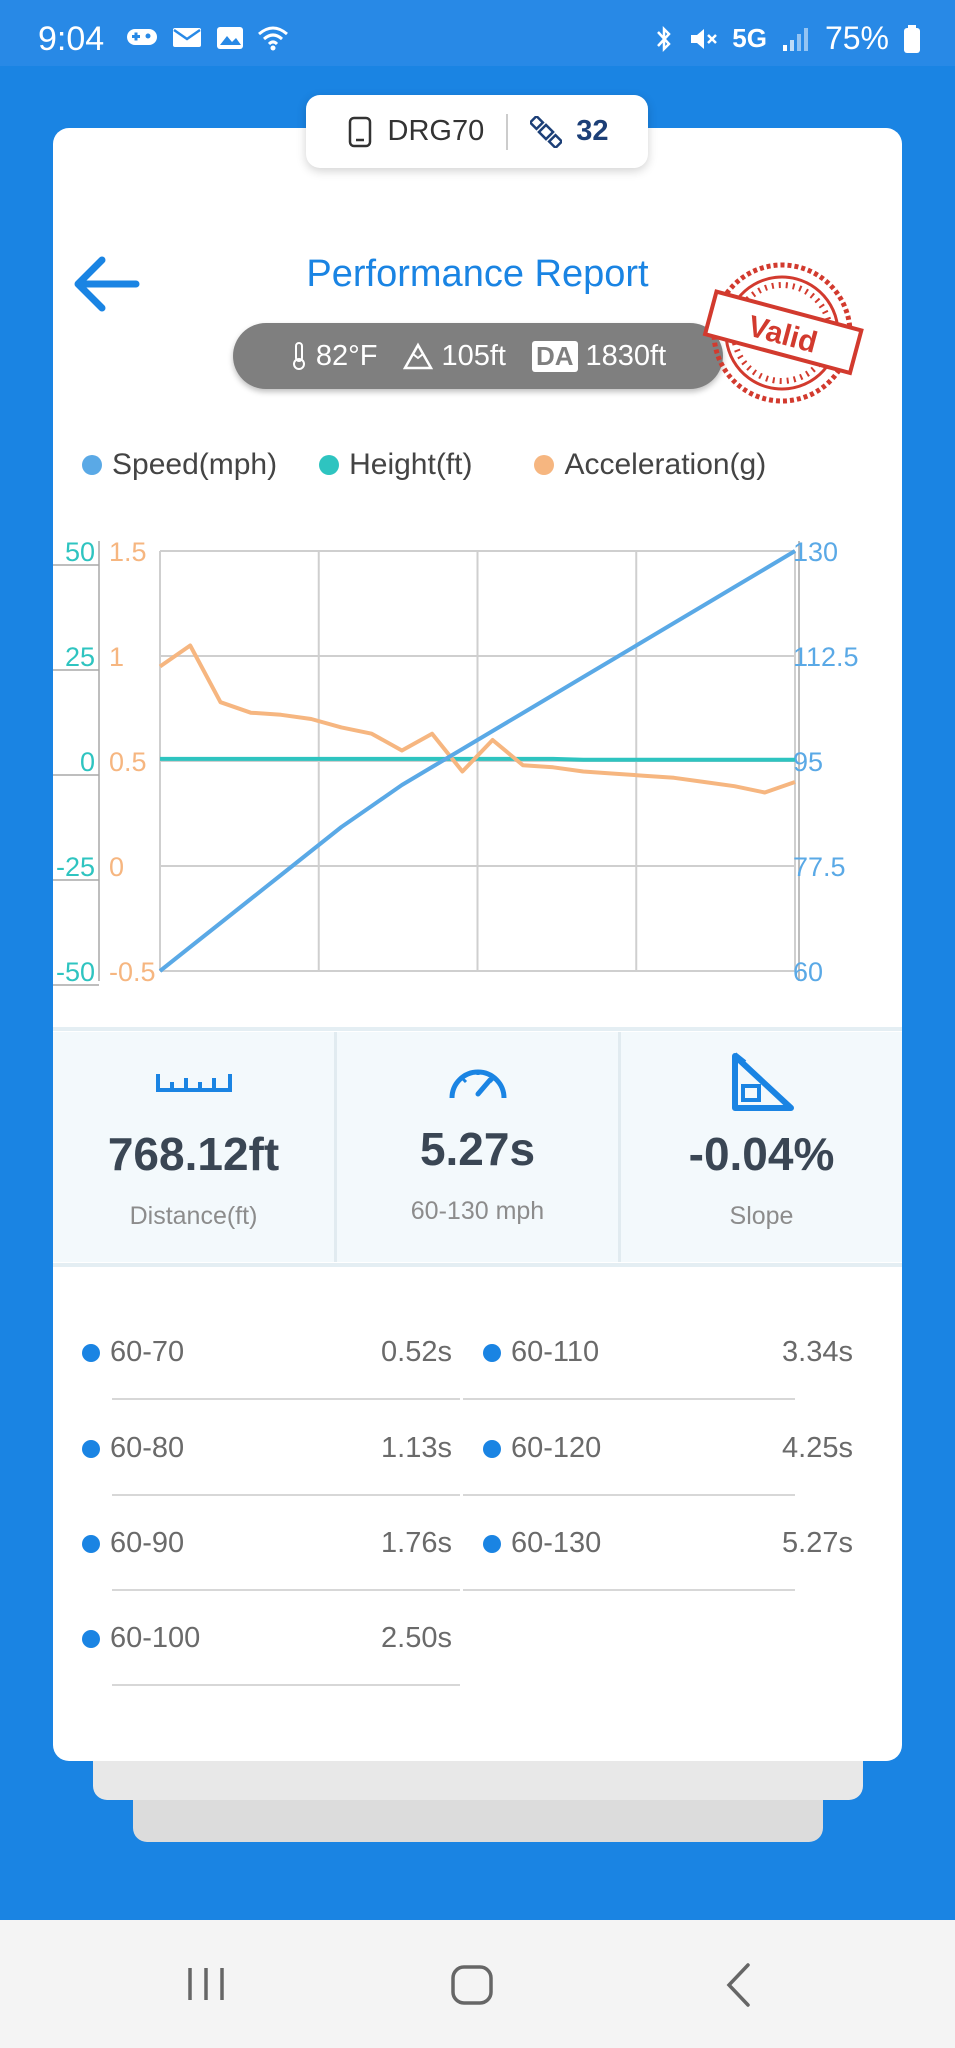  Describe the element at coordinates (817, 1543) in the screenshot. I see `split-time: 5.27s` at that location.